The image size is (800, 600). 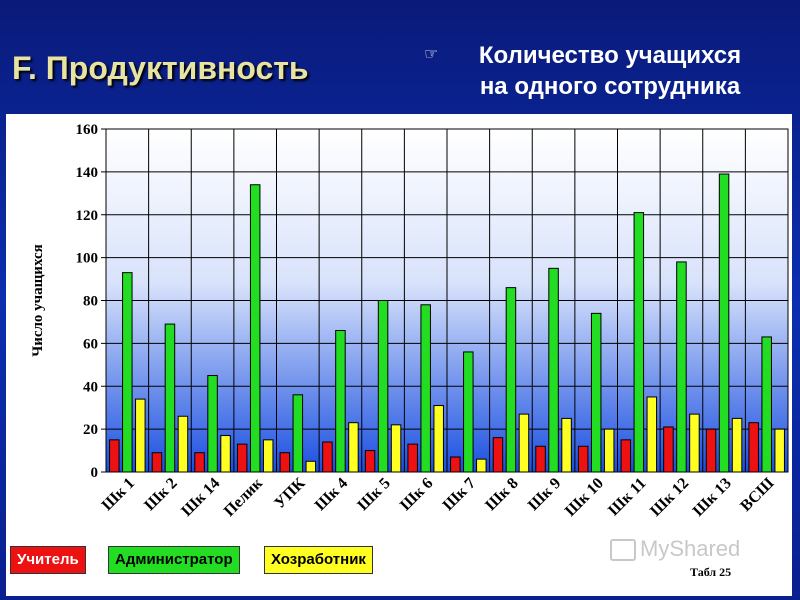 What do you see at coordinates (48, 560) in the screenshot?
I see `legend-teacher: Учитель` at bounding box center [48, 560].